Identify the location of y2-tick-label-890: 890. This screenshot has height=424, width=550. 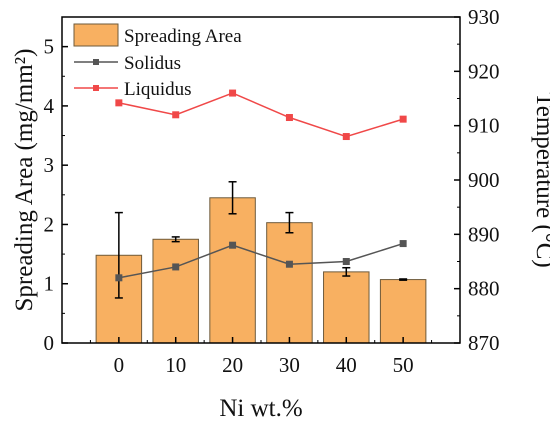
(484, 234).